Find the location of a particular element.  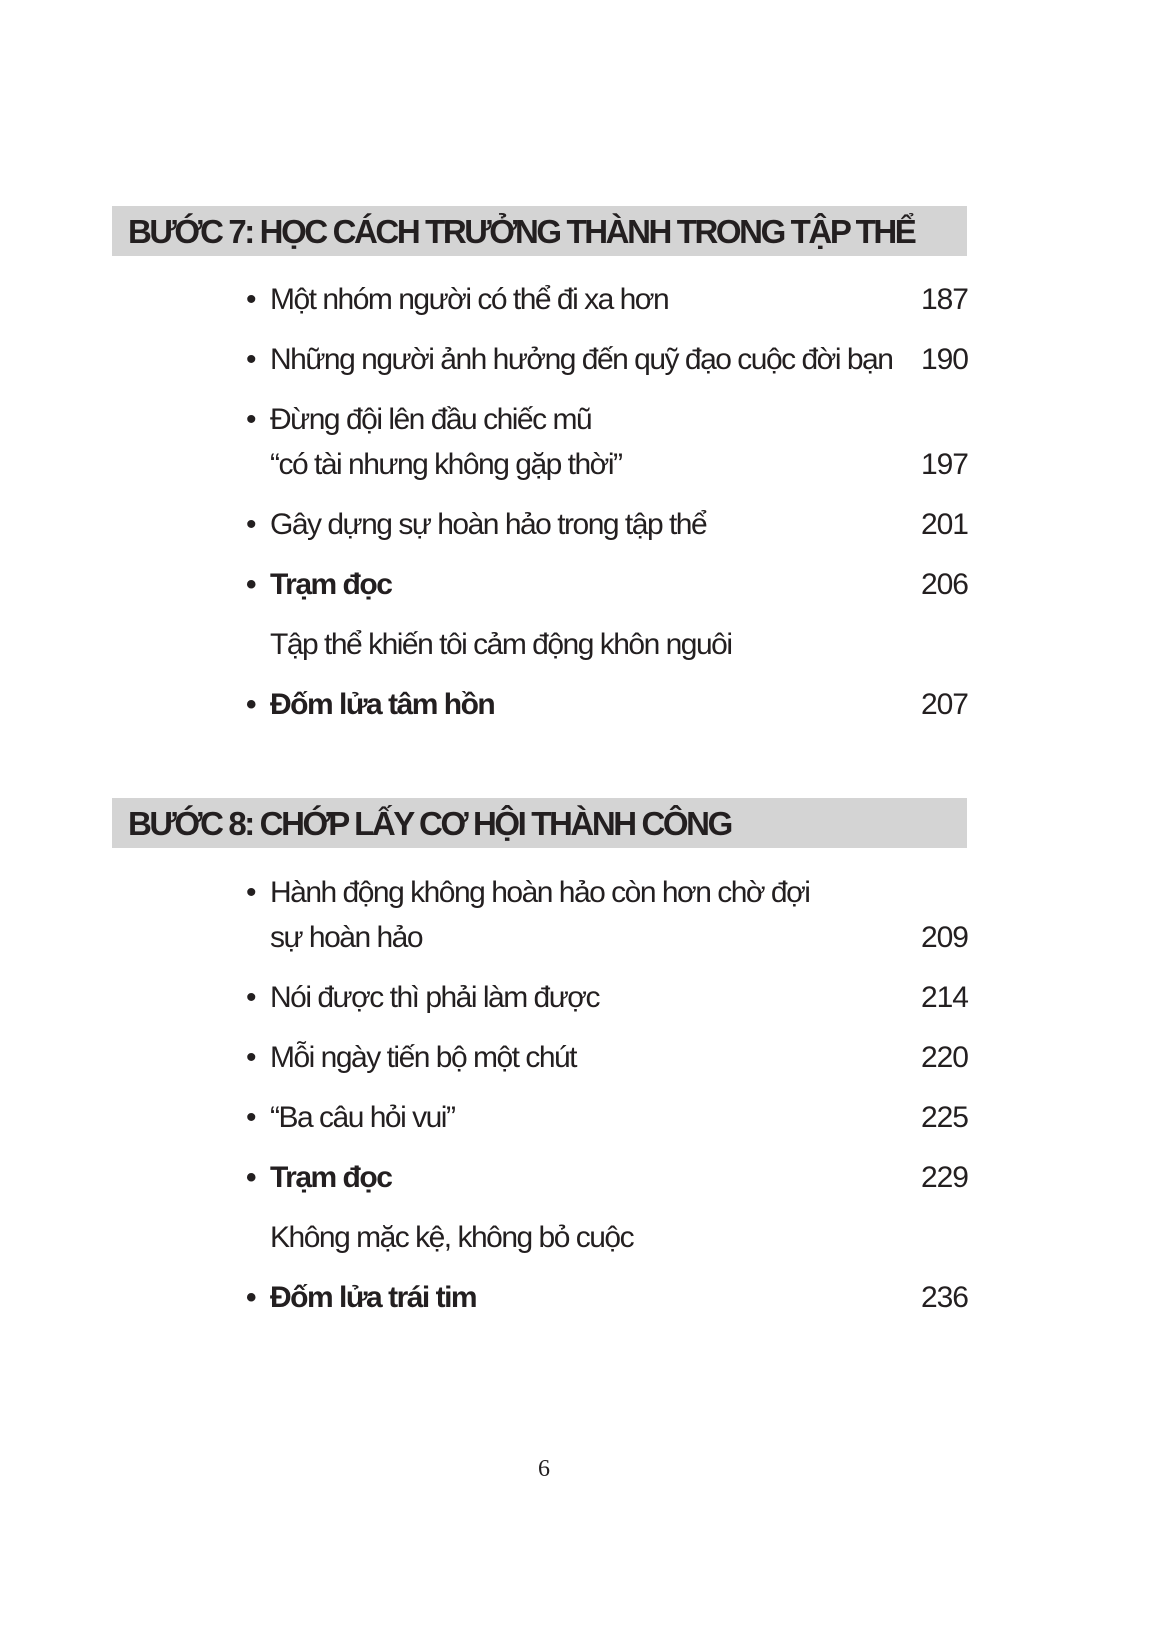

toc-entry-title-line: “có tài nhưng không gặp thời” is located at coordinates (446, 464).